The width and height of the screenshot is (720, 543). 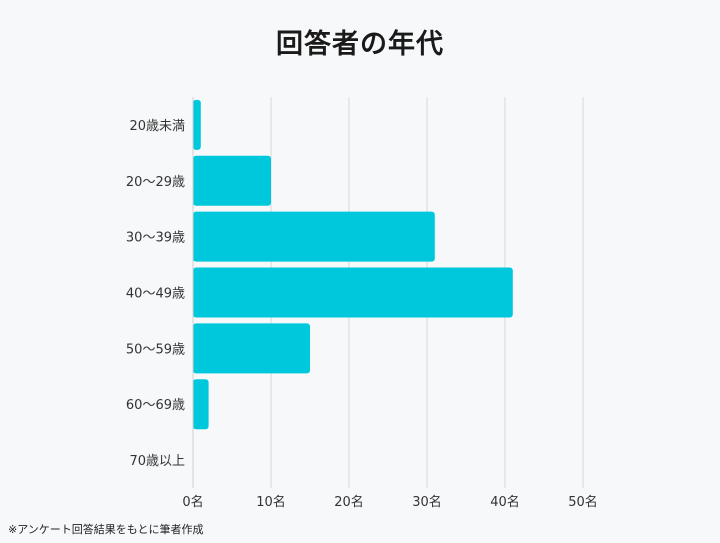 I want to click on y-tick-label: 20歳未満, so click(x=157, y=126).